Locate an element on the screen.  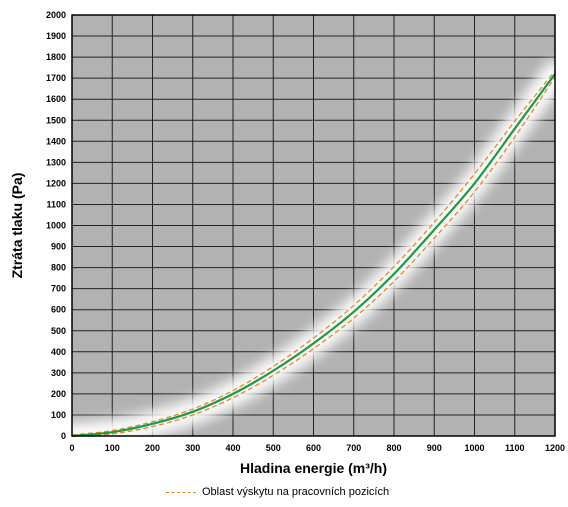
y-tick-label: 1800 is located at coordinates (56, 57).